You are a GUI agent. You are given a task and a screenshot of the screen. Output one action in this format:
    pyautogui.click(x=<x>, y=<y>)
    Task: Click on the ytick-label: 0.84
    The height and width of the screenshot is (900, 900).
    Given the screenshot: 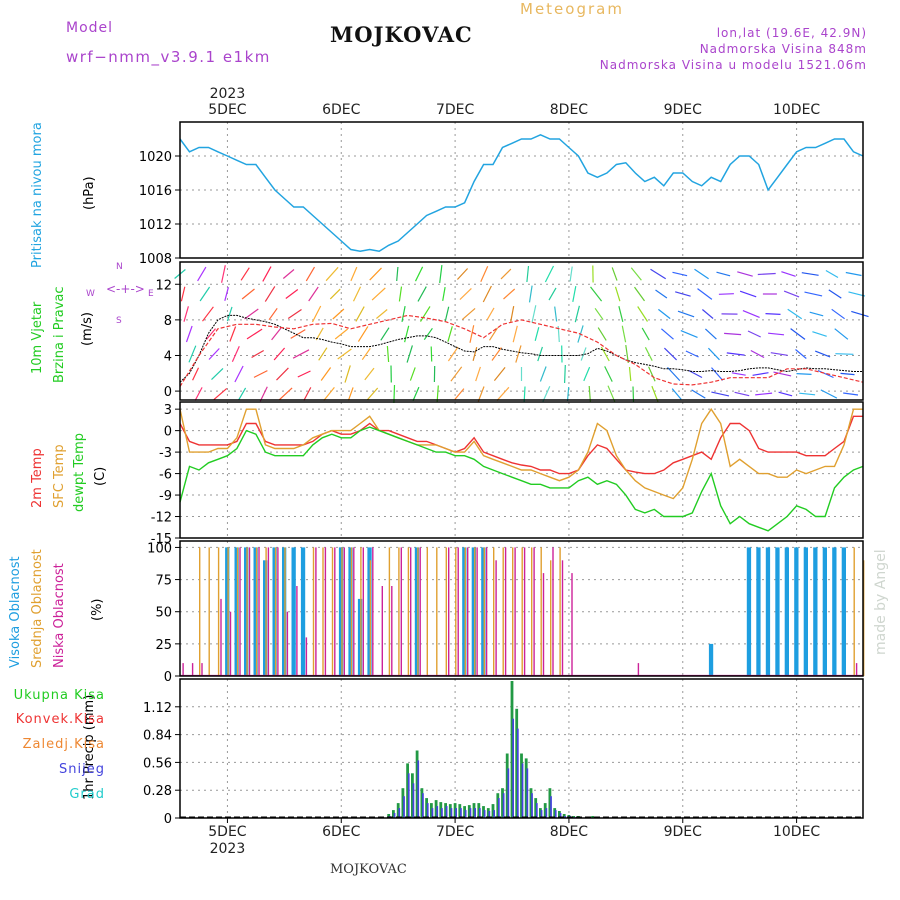 What is the action you would take?
    pyautogui.click(x=157, y=736)
    